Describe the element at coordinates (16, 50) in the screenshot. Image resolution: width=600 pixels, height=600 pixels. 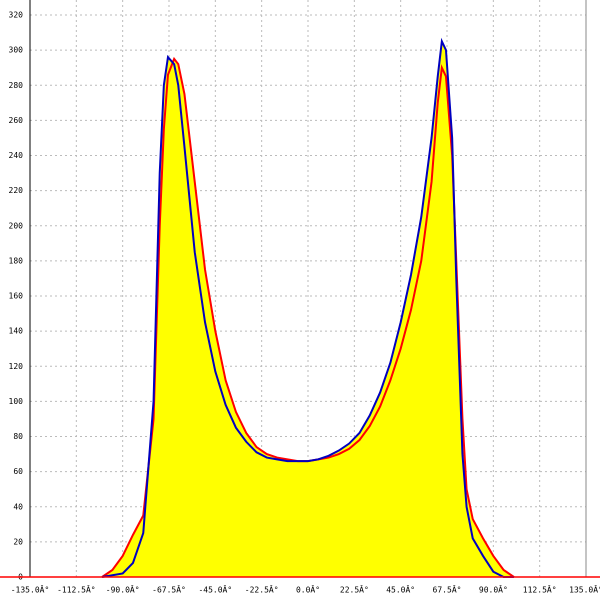
I see `y-tick-label: 300` at that location.